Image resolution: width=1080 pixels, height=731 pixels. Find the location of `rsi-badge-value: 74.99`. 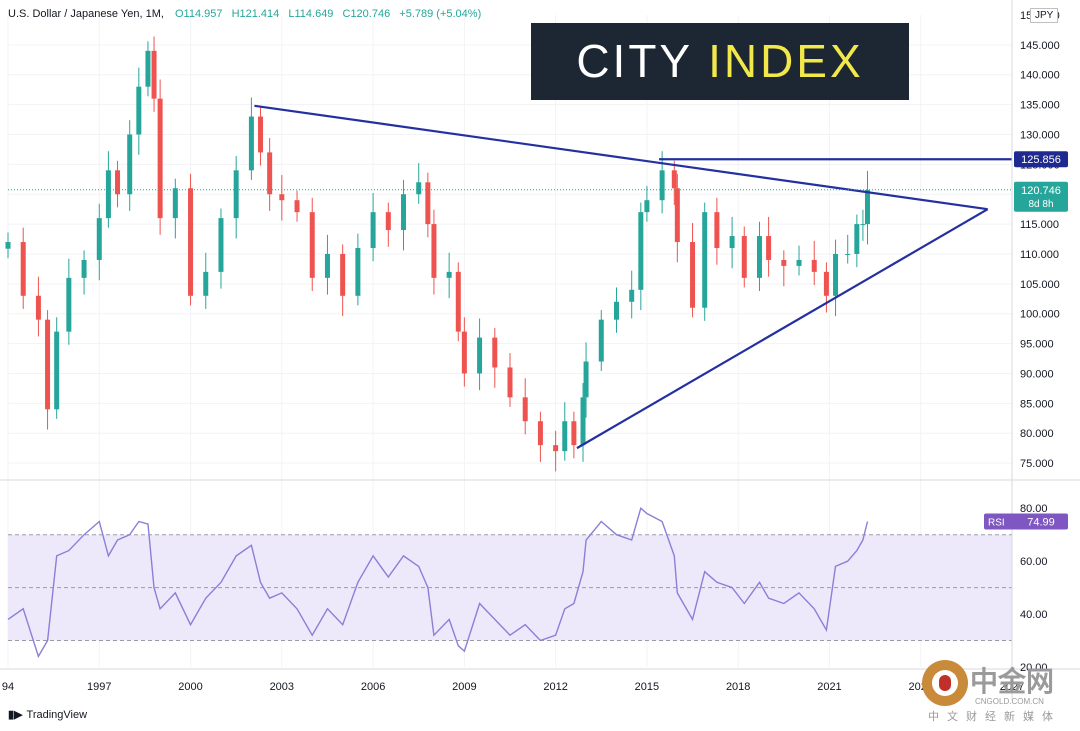

rsi-badge-value: 74.99 is located at coordinates (1041, 522).